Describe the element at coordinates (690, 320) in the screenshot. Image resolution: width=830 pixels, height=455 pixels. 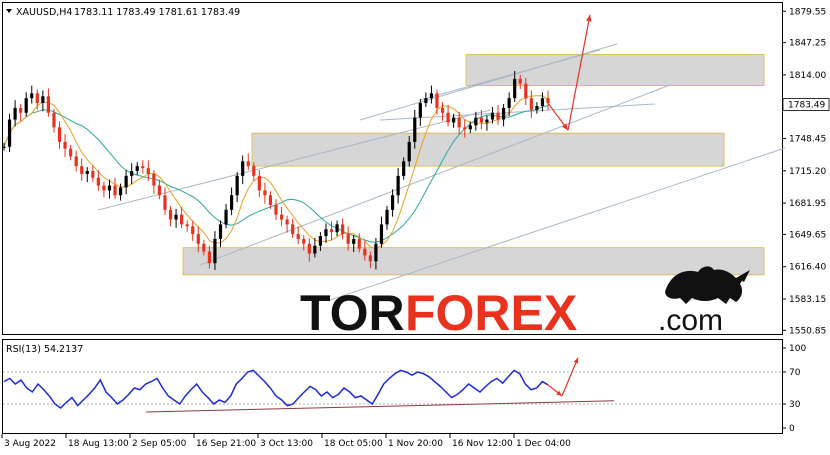
I see `logo-com: .com` at that location.